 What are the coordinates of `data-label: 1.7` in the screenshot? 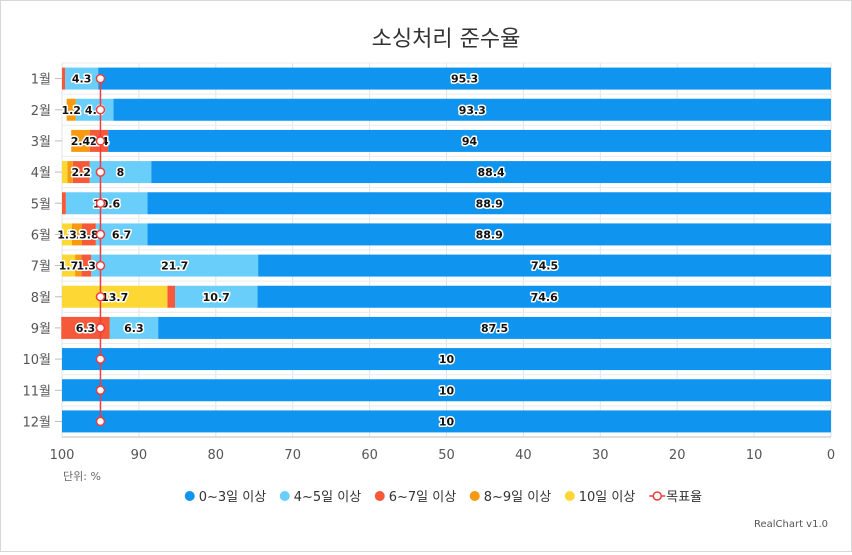 It's located at (69, 266).